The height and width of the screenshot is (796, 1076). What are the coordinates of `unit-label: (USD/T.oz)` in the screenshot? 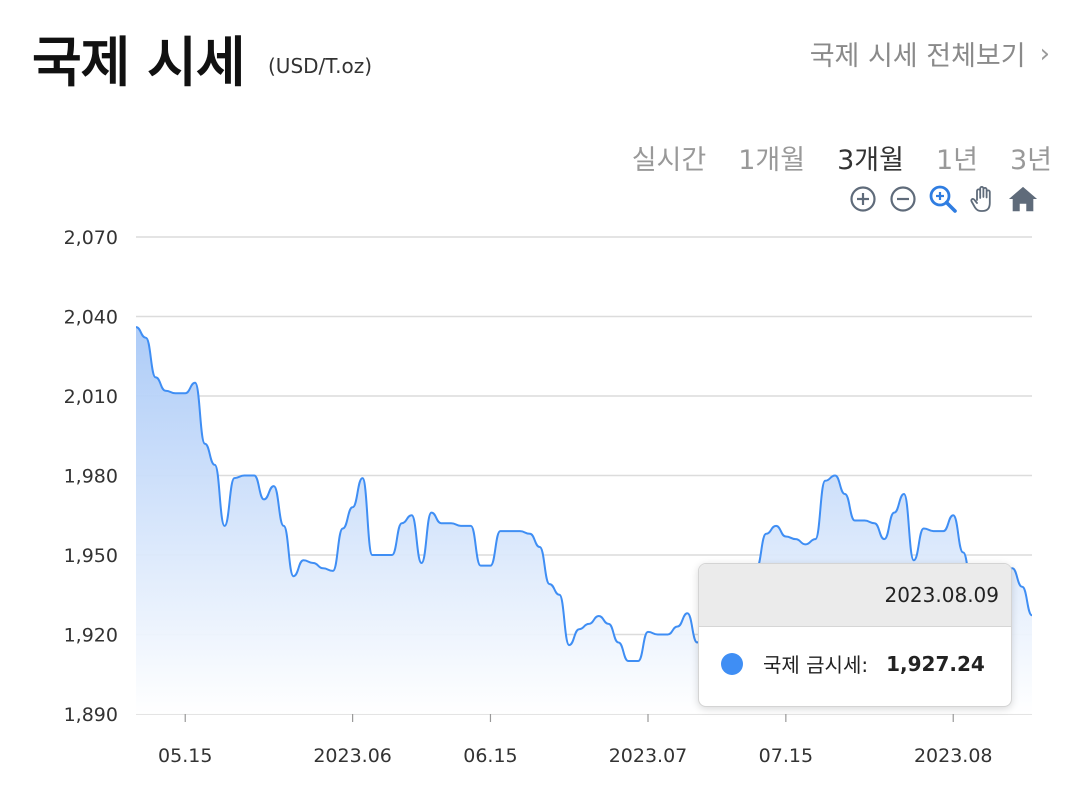 It's located at (320, 66).